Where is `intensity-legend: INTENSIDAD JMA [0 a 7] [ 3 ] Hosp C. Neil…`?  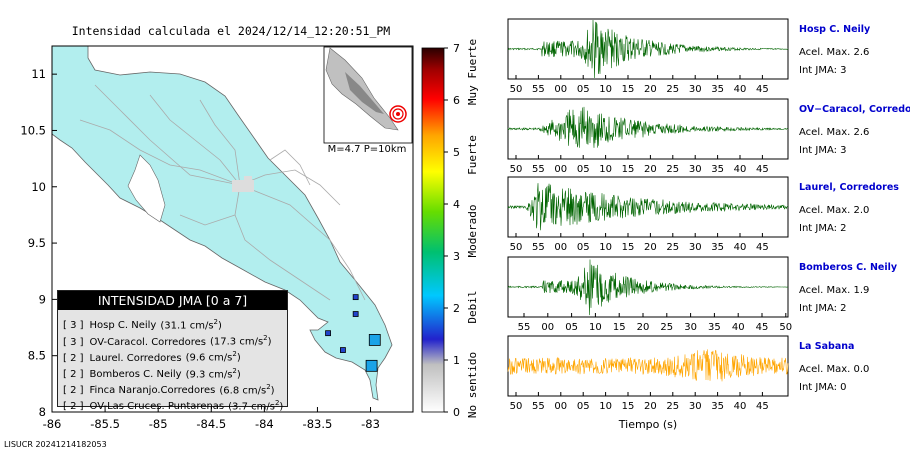
intensity-legend: INTENSIDAD JMA [0 a 7] [ 3 ] Hosp C. Neil… is located at coordinates (172, 351).